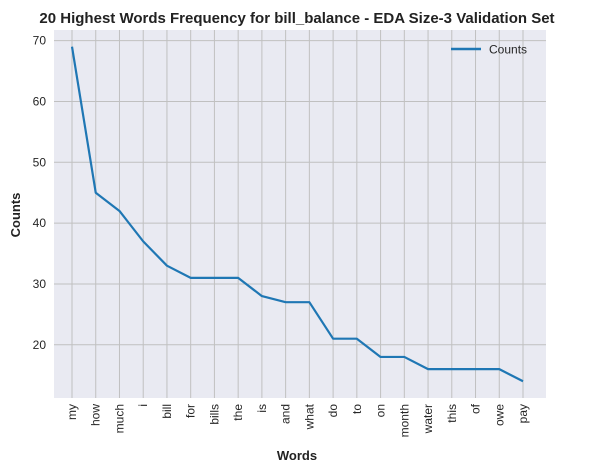 The height and width of the screenshot is (473, 594). I want to click on x-tick-label: pay, so click(523, 413).